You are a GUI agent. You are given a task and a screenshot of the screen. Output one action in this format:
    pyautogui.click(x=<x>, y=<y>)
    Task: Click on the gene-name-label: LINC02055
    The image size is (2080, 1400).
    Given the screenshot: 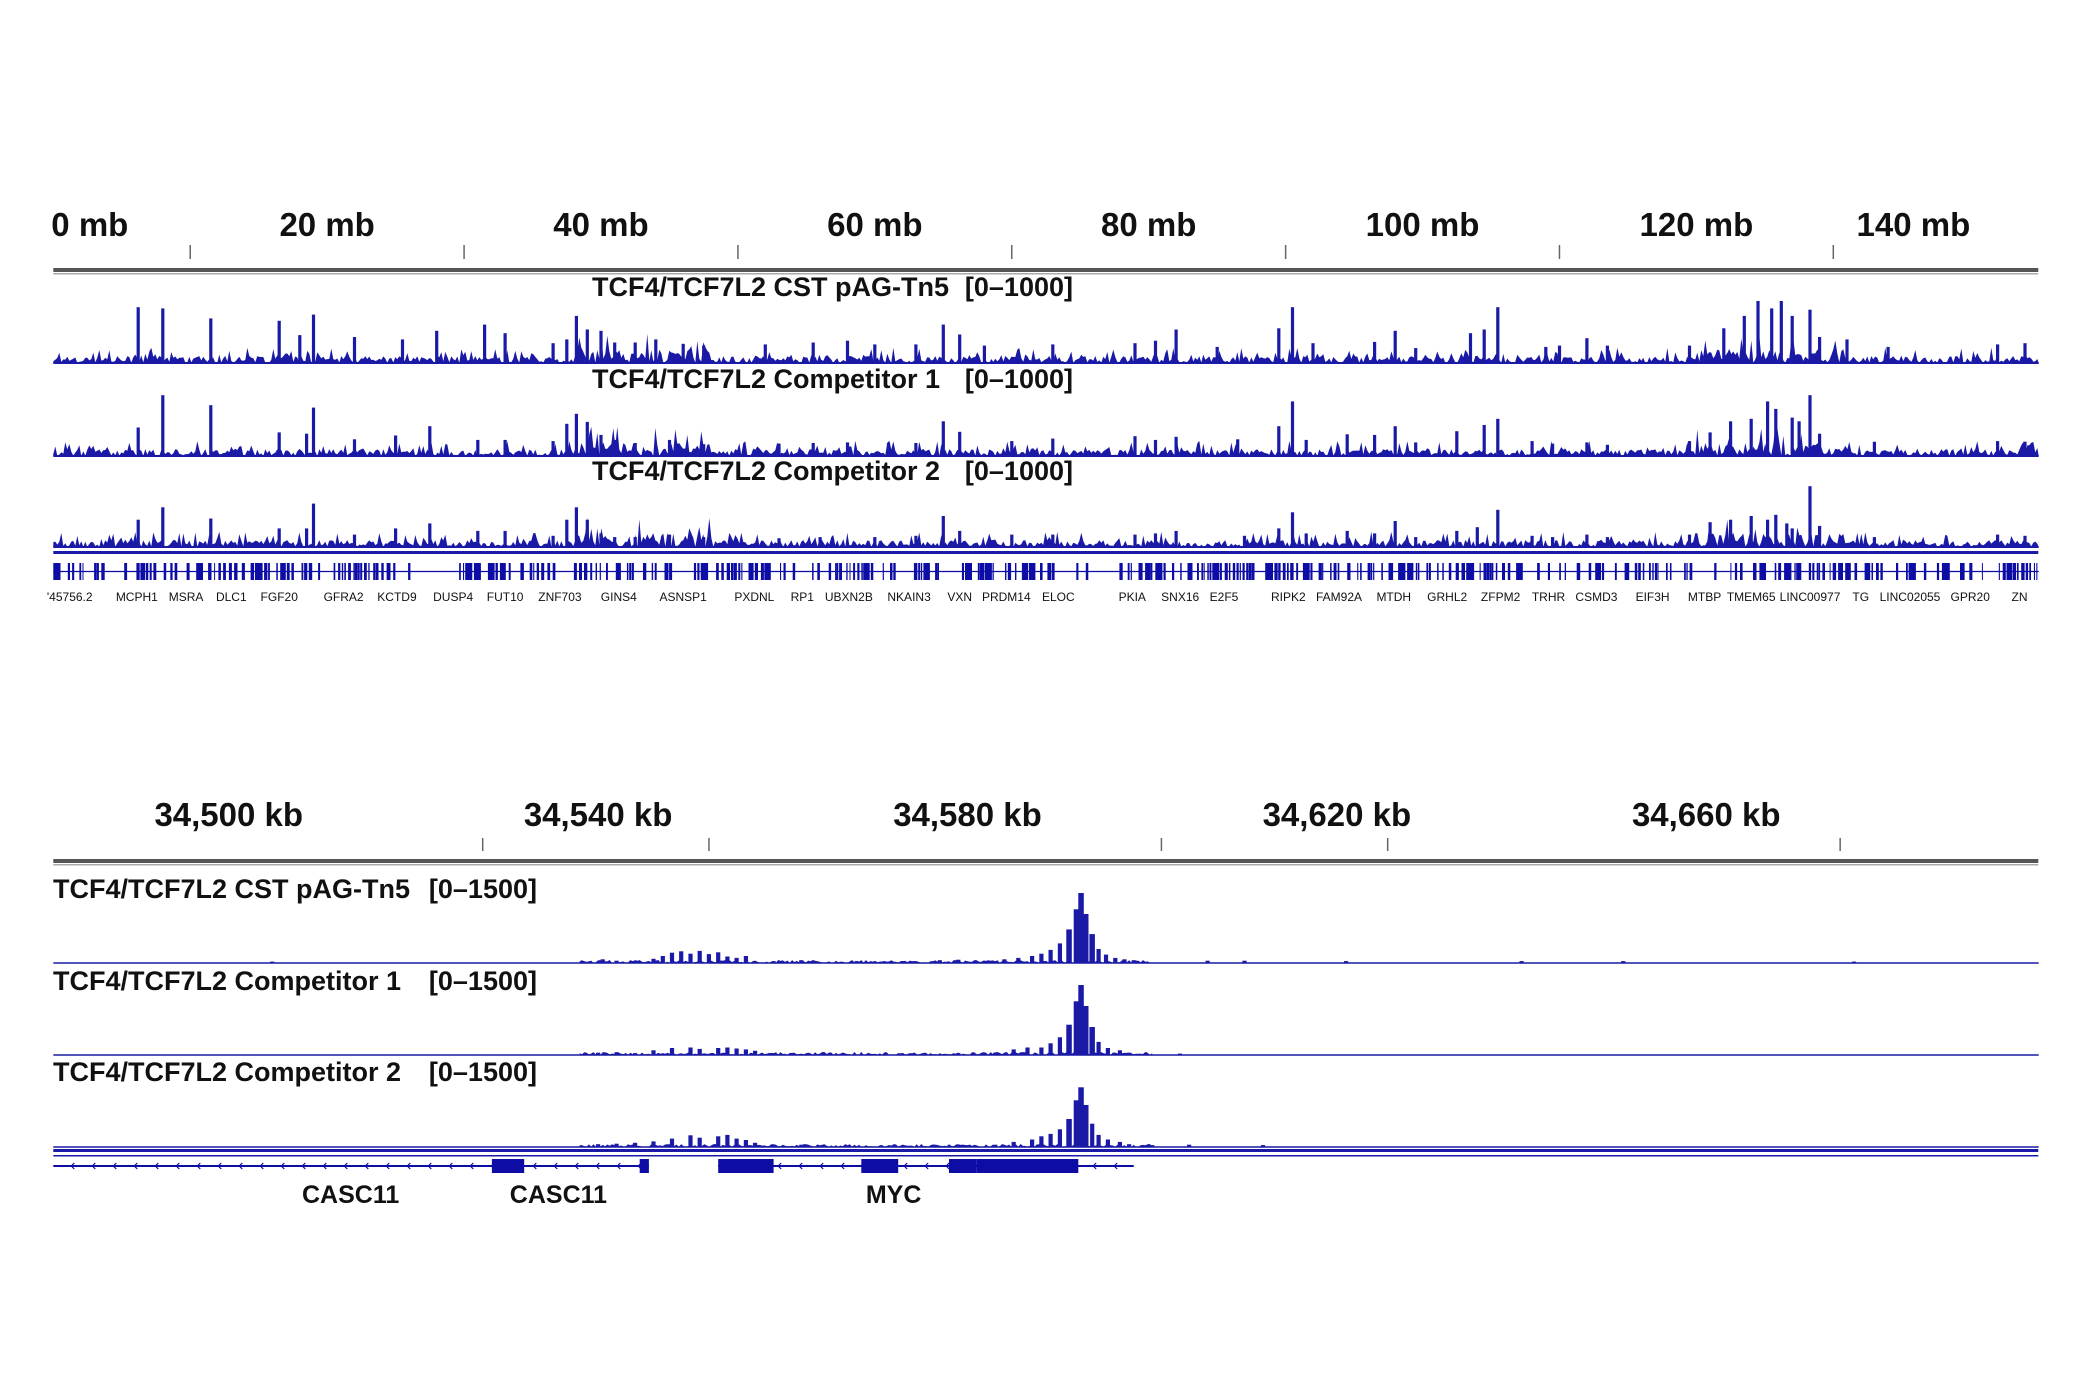 What is the action you would take?
    pyautogui.click(x=1910, y=597)
    